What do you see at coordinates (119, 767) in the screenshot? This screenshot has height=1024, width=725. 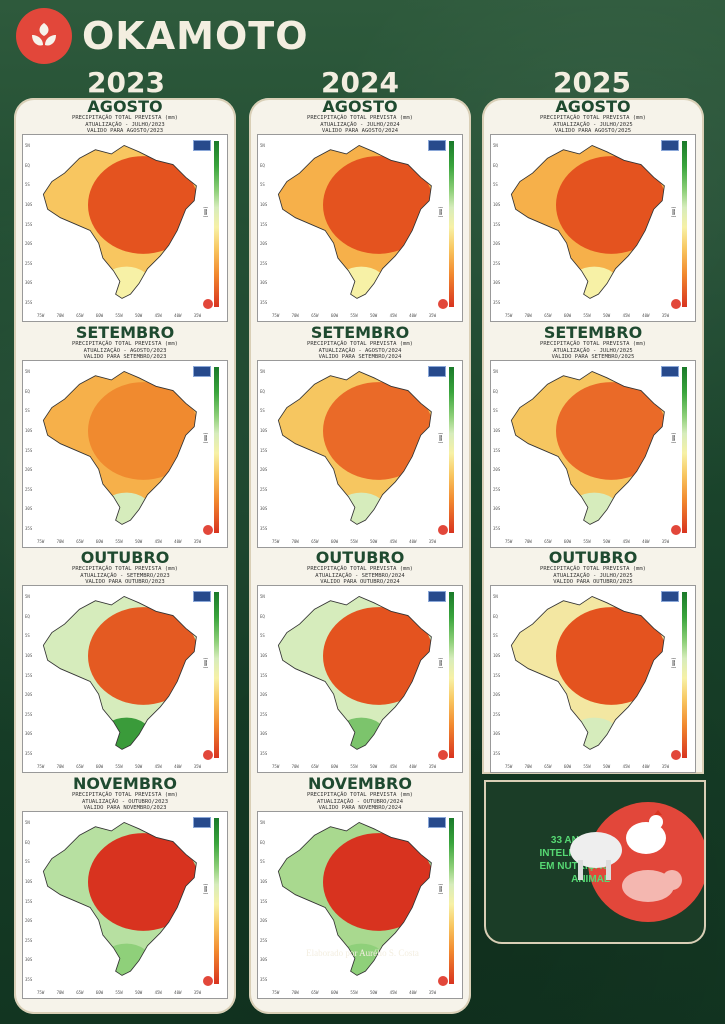 I see `lon-ticks: 75W 70W 65W 60W 55W 50W 45W 40W 35W` at bounding box center [119, 767].